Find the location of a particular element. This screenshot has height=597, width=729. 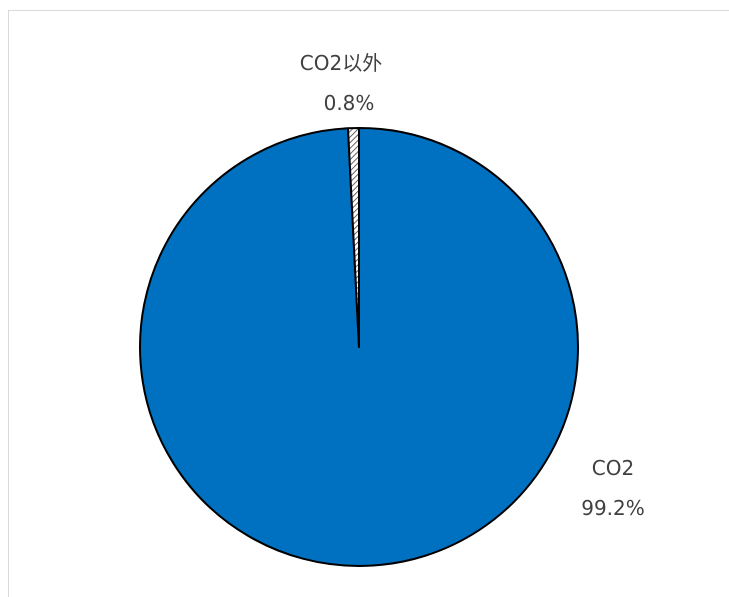

data-label-non-co2-name: CO2以外 is located at coordinates (341, 63).